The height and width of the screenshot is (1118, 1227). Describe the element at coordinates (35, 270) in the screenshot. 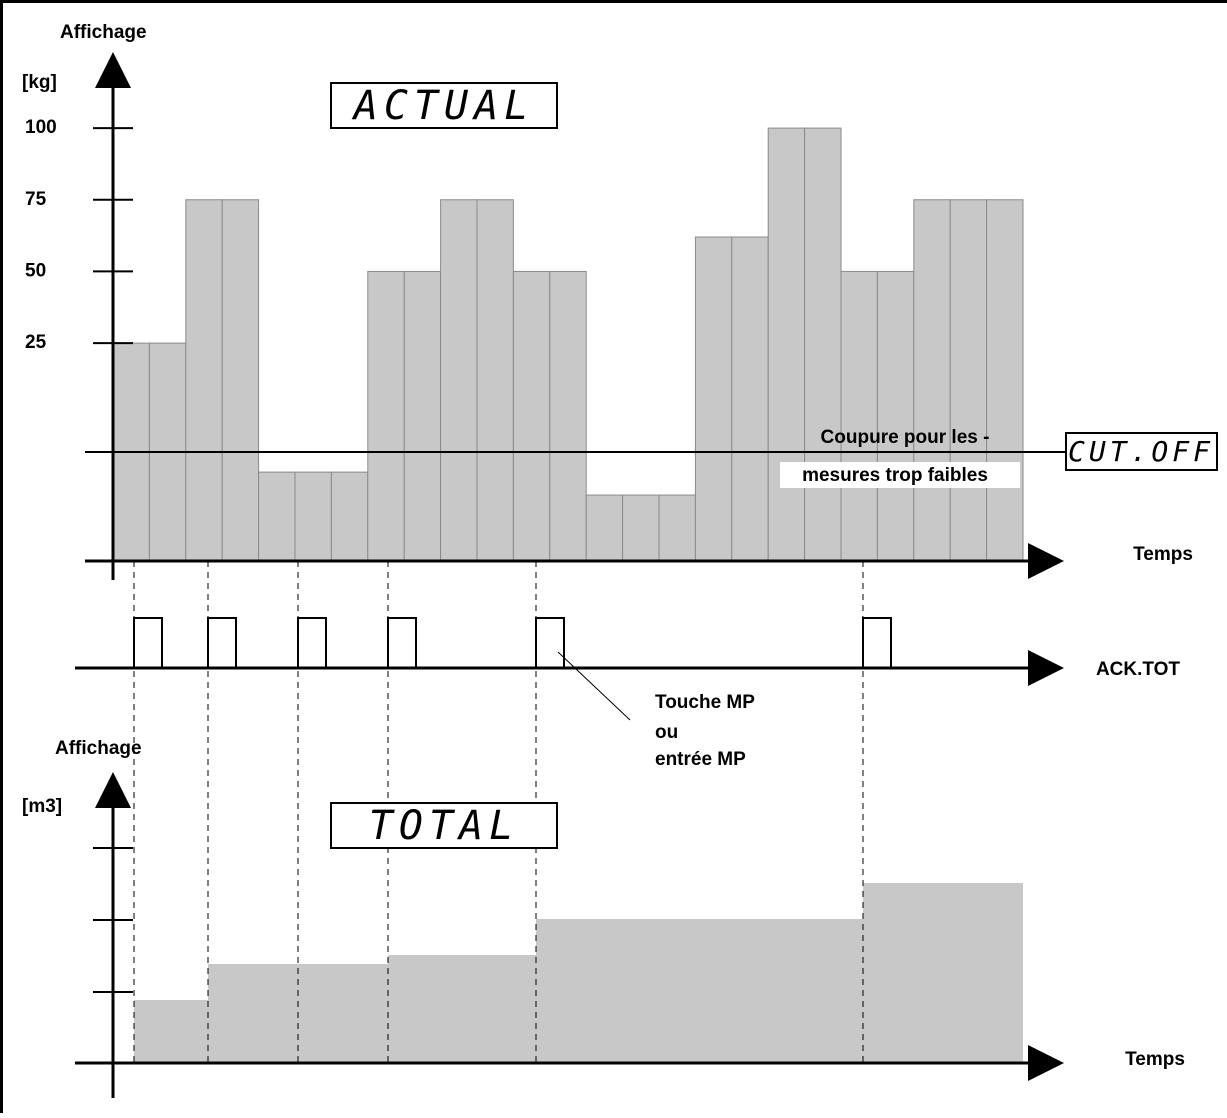

I see `y-tick-label: 50` at that location.